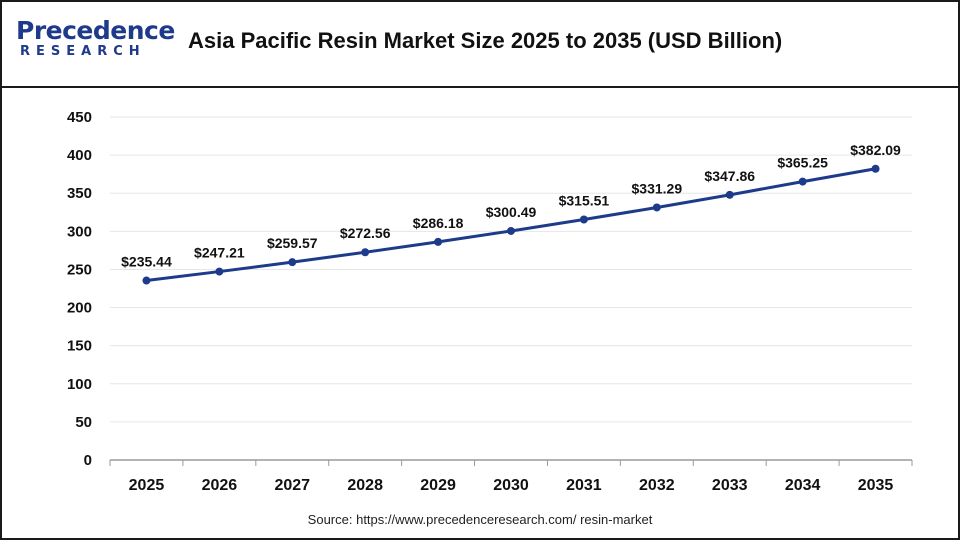 The height and width of the screenshot is (540, 960). What do you see at coordinates (803, 485) in the screenshot?
I see `x-tick-label: 2034` at bounding box center [803, 485].